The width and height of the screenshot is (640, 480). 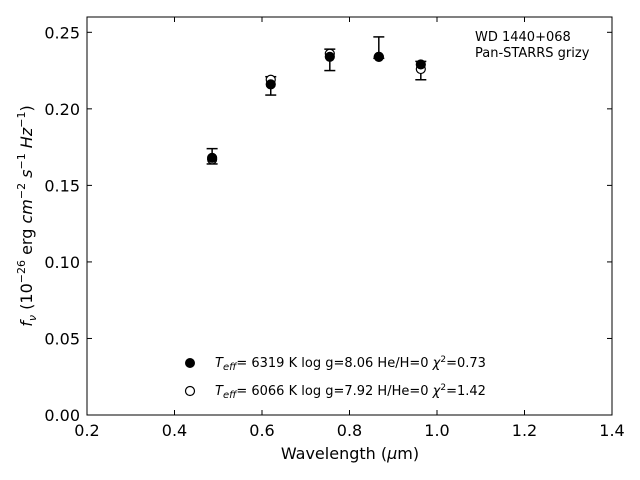 What do you see at coordinates (62, 262) in the screenshot?
I see `y-tick-label: 0.10` at bounding box center [62, 262].